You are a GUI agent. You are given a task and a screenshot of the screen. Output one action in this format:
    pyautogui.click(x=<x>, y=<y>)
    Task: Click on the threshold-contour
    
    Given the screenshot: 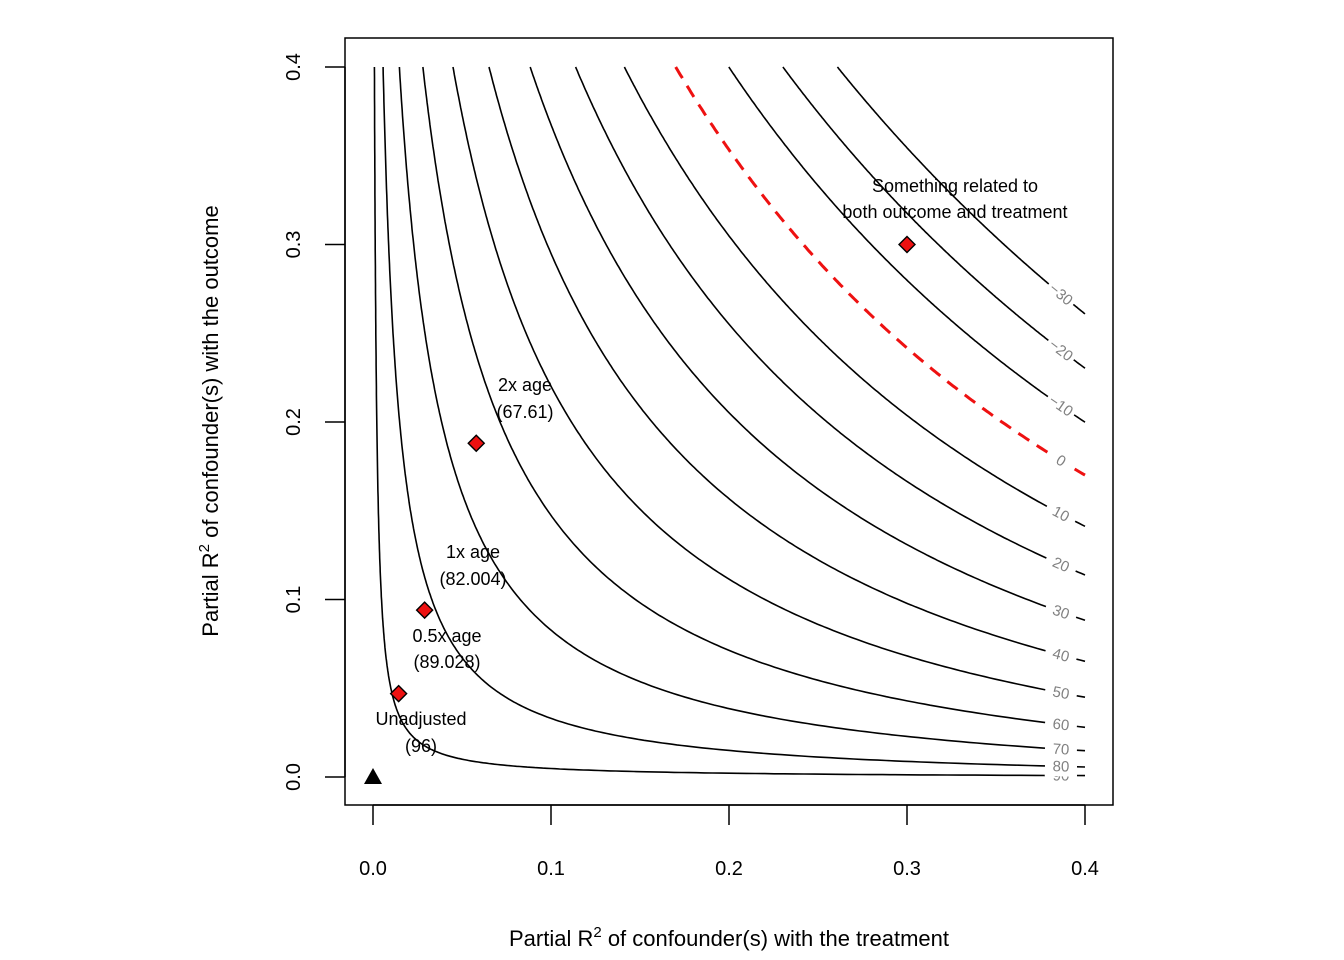 What is the action you would take?
    pyautogui.click(x=880, y=271)
    